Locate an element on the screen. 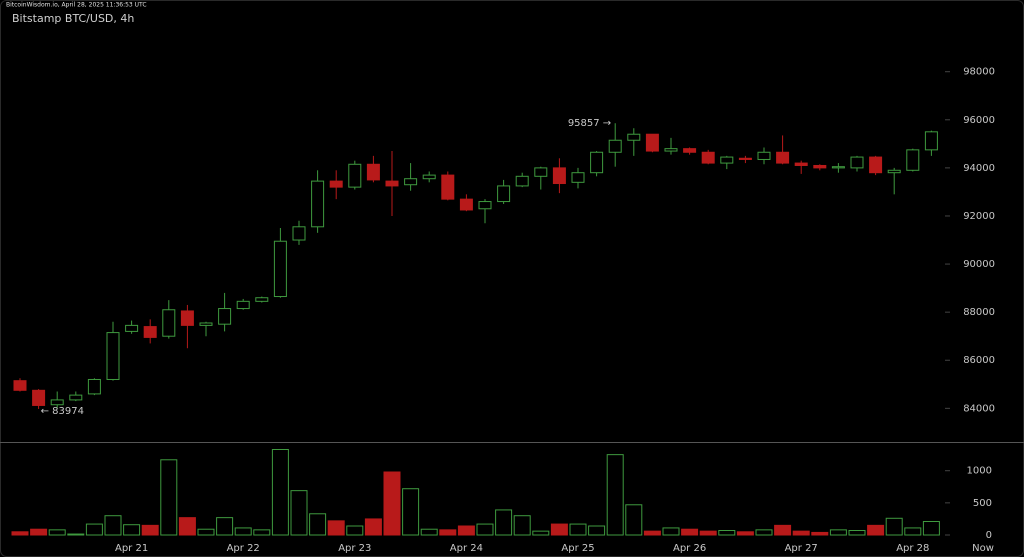 The image size is (1024, 557). x-end-label: Now is located at coordinates (983, 548).